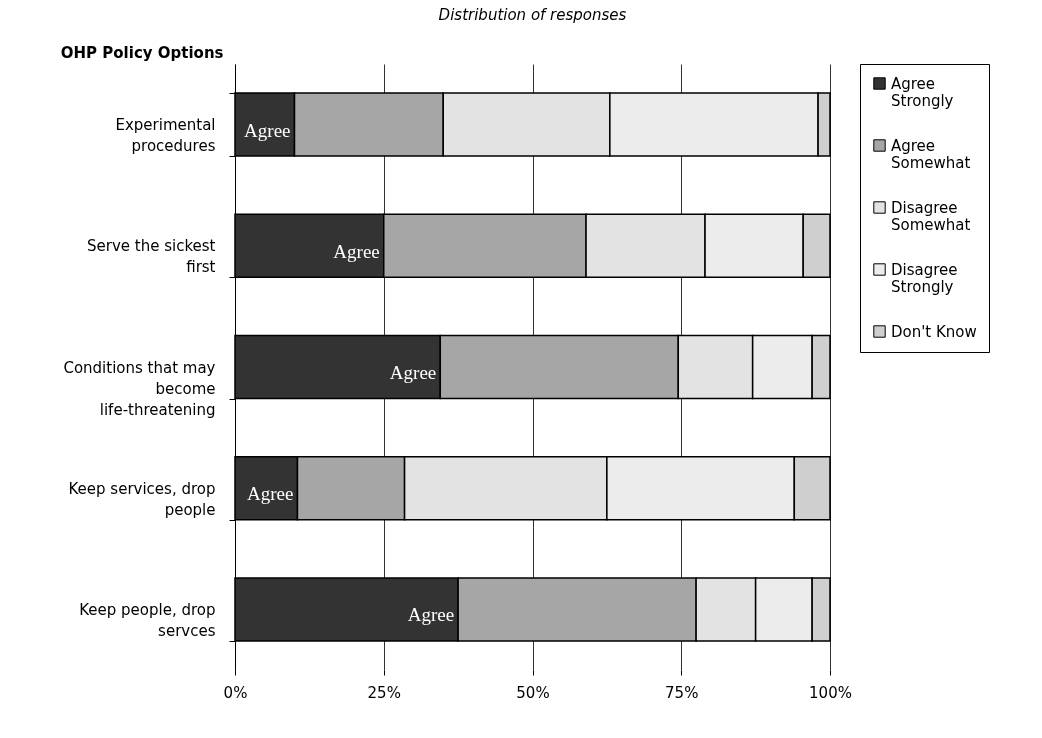 The image size is (1042, 738). I want to click on y-axis-title: OHP Policy Options, so click(142, 52).